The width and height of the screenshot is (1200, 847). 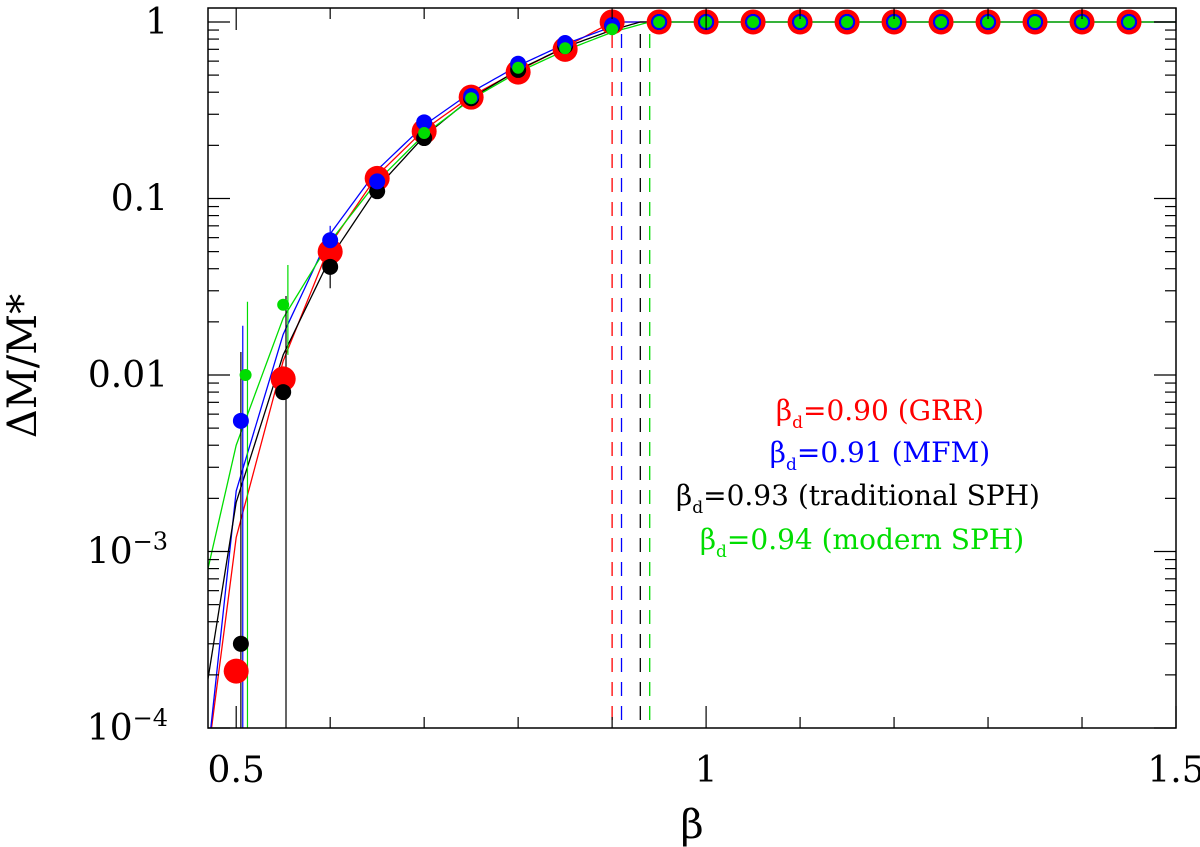 What do you see at coordinates (236, 770) in the screenshot?
I see `x-tick-label: 0.5` at bounding box center [236, 770].